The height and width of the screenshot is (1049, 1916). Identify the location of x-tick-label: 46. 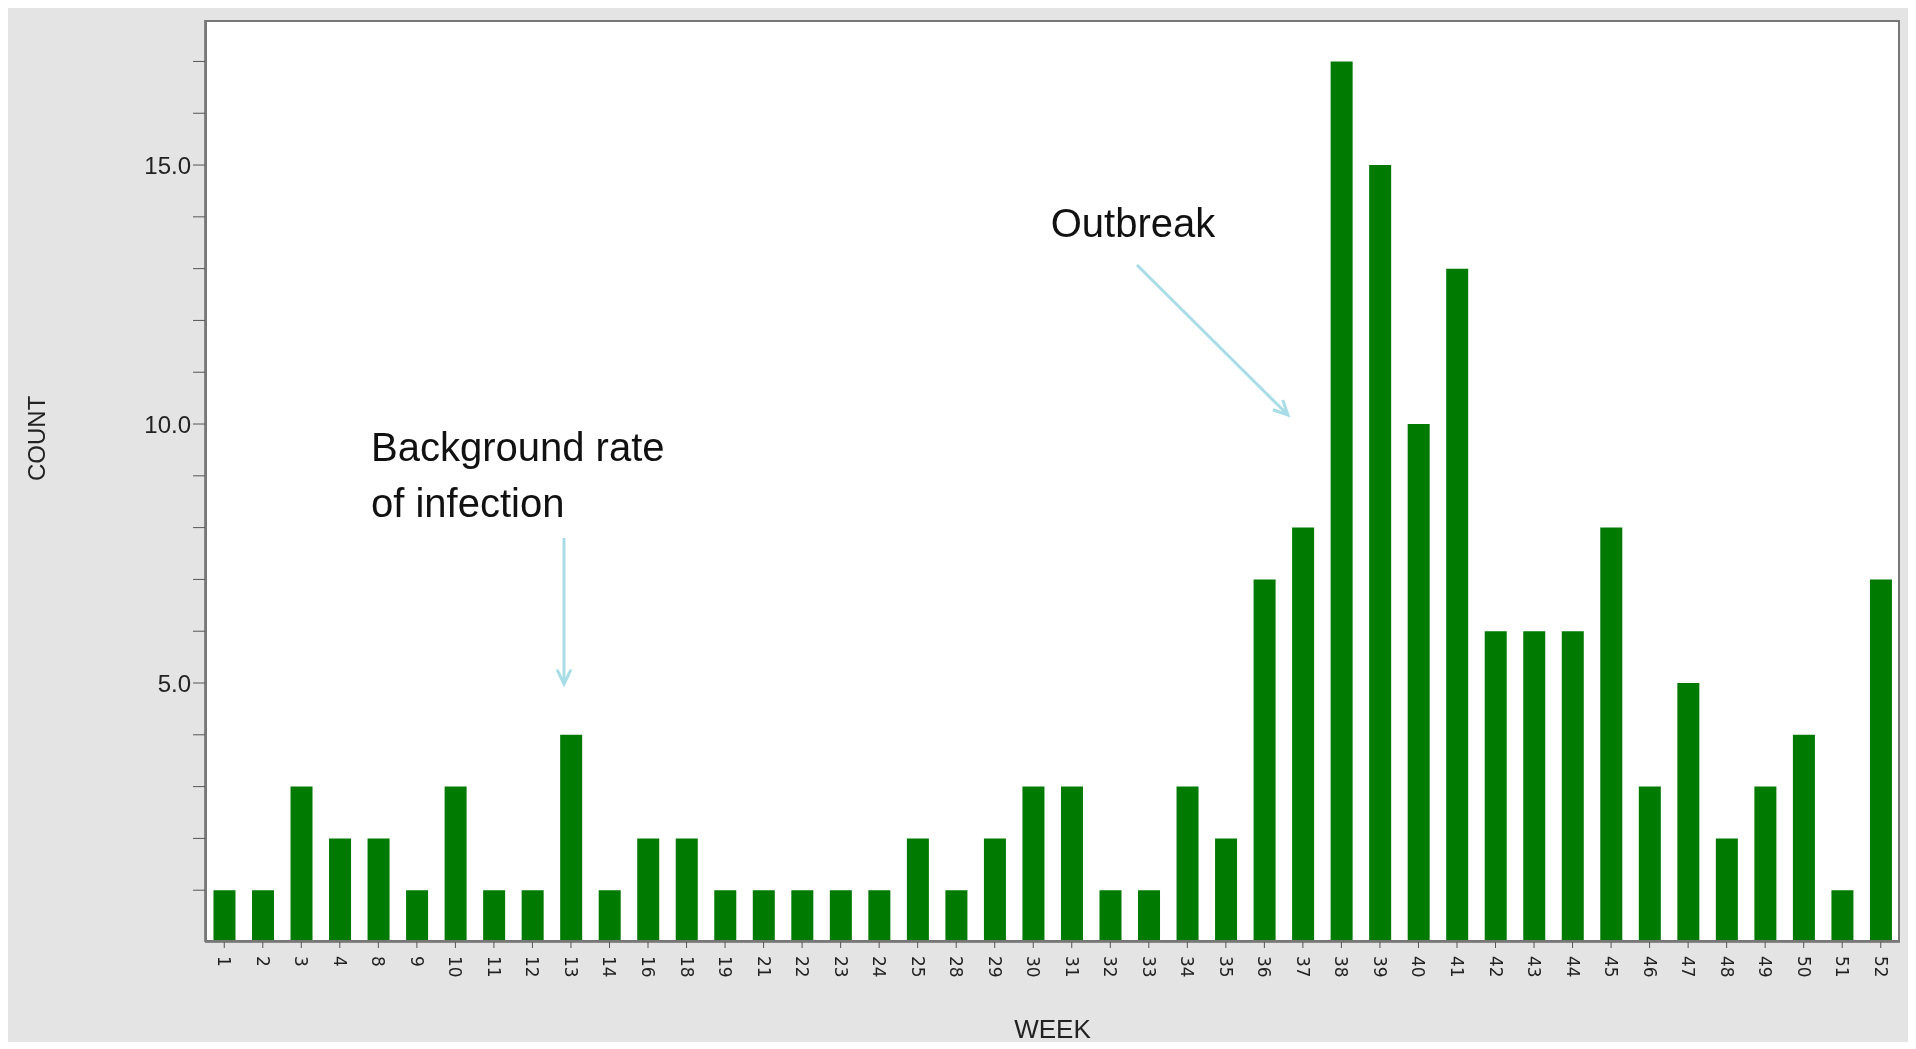
(1649, 967).